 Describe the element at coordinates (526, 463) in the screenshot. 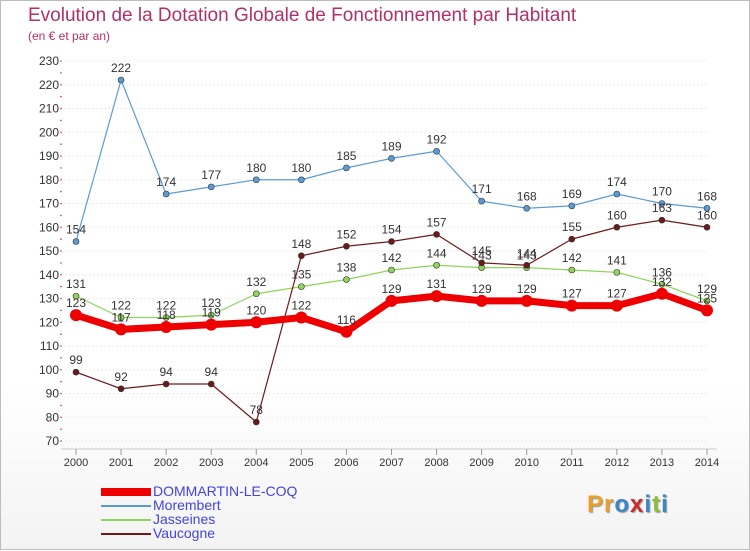

I see `x-tick-label: 2010` at that location.